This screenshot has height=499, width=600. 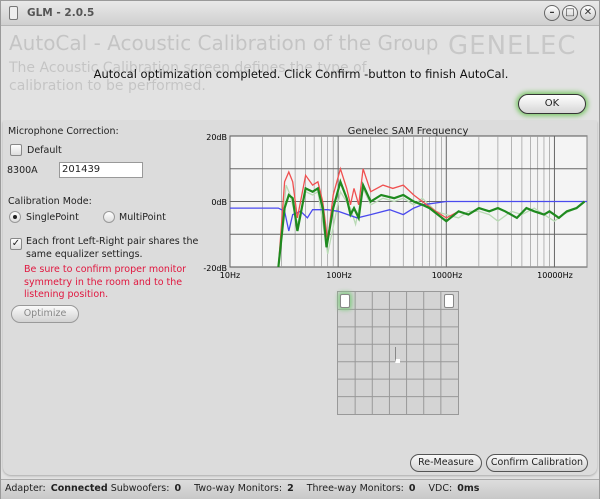 What do you see at coordinates (552, 13) in the screenshot?
I see `minimize-button: –` at bounding box center [552, 13].